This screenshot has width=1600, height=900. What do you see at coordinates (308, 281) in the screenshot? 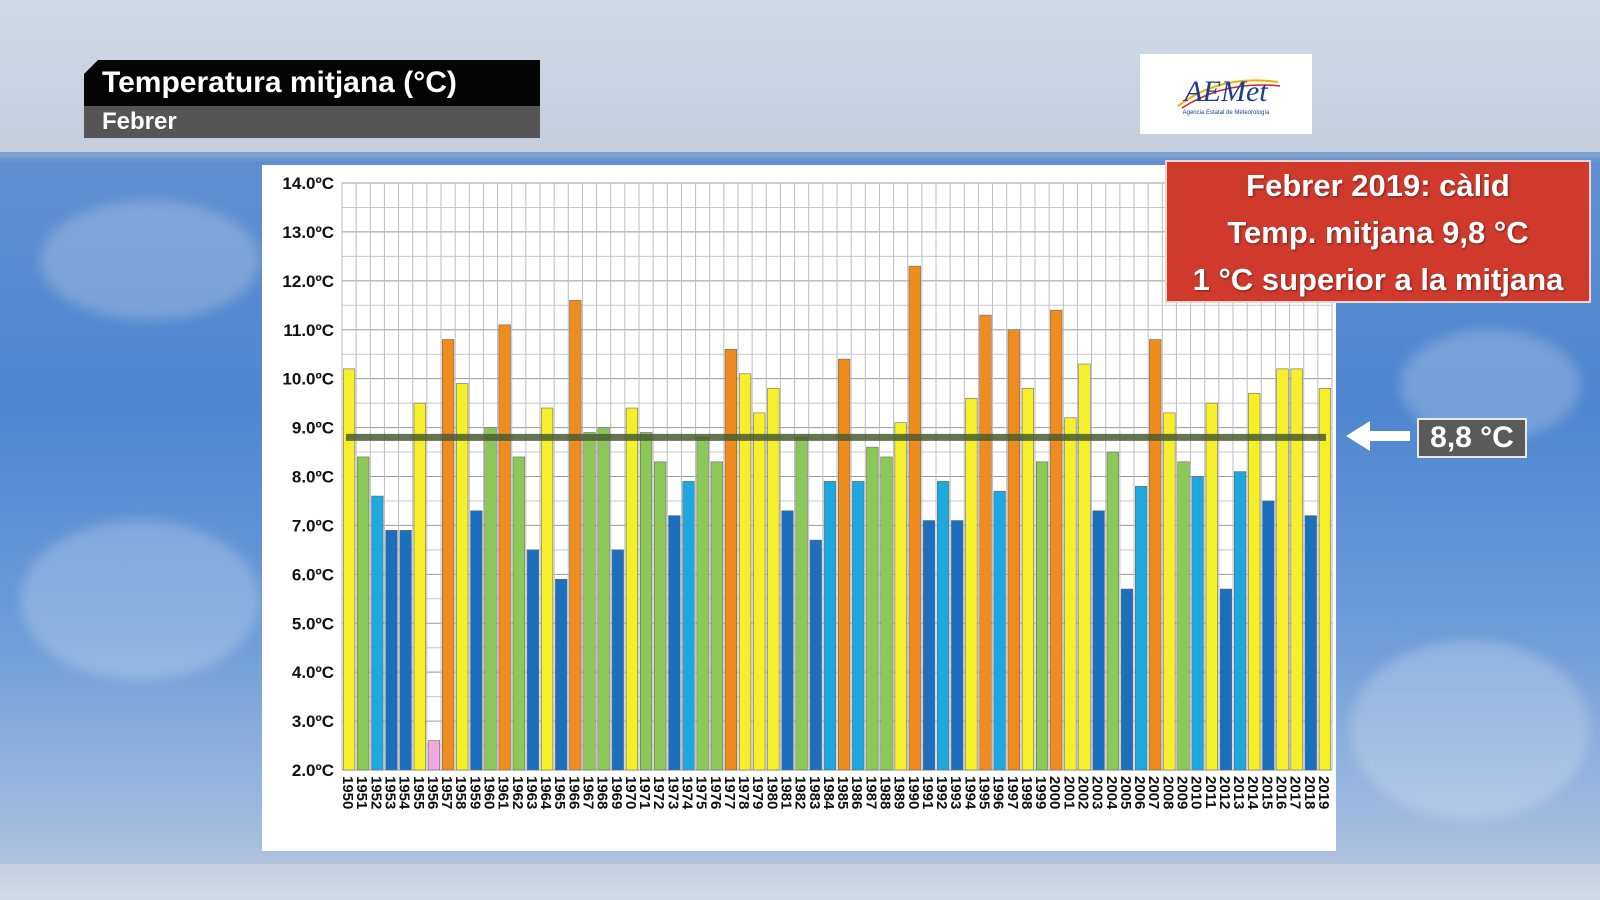
I see `y-tick-label: 12.0ºC` at bounding box center [308, 281].